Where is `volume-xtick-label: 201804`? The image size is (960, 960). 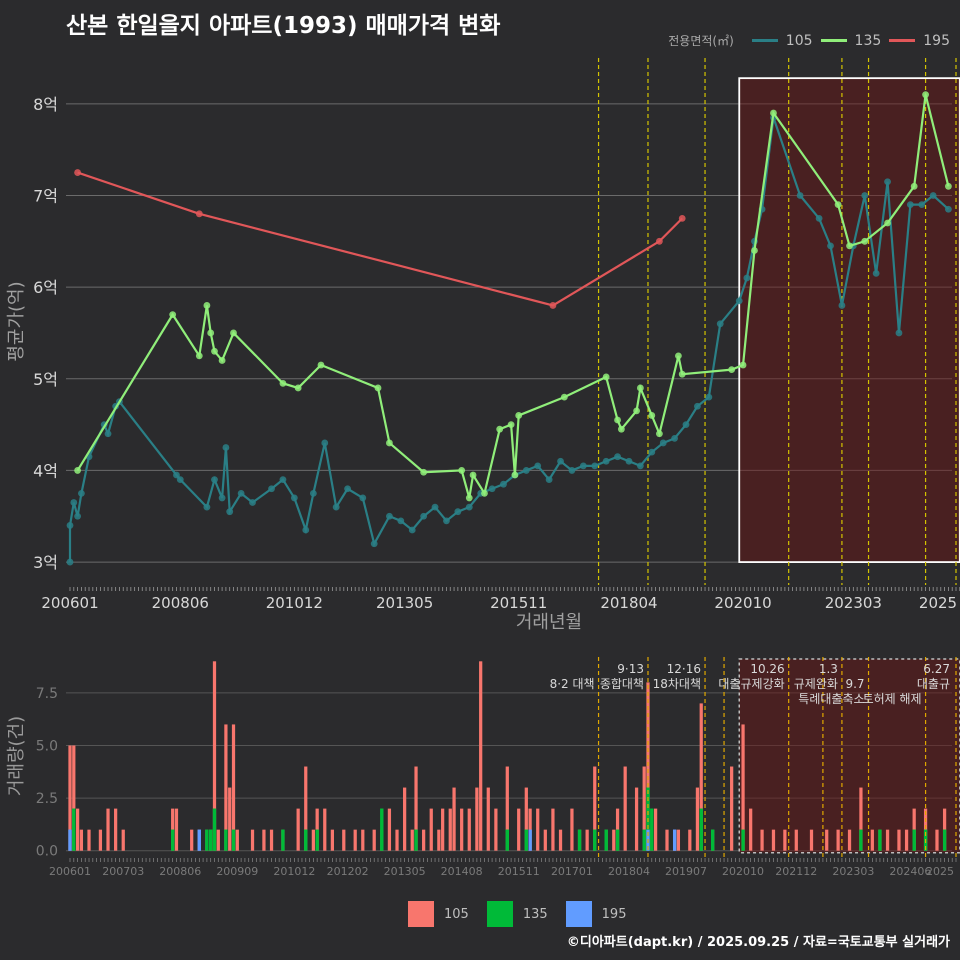
volume-xtick-label: 201804 is located at coordinates (629, 871).